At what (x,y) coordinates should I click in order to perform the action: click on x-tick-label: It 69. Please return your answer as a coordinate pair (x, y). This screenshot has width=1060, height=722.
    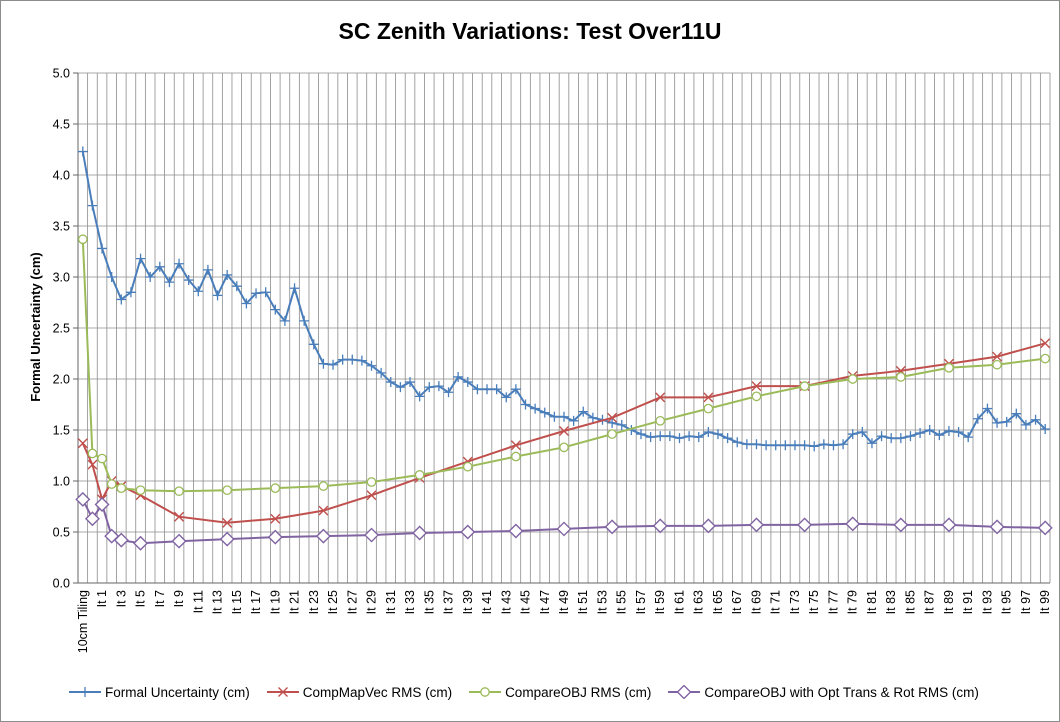
    Looking at the image, I should click on (756, 602).